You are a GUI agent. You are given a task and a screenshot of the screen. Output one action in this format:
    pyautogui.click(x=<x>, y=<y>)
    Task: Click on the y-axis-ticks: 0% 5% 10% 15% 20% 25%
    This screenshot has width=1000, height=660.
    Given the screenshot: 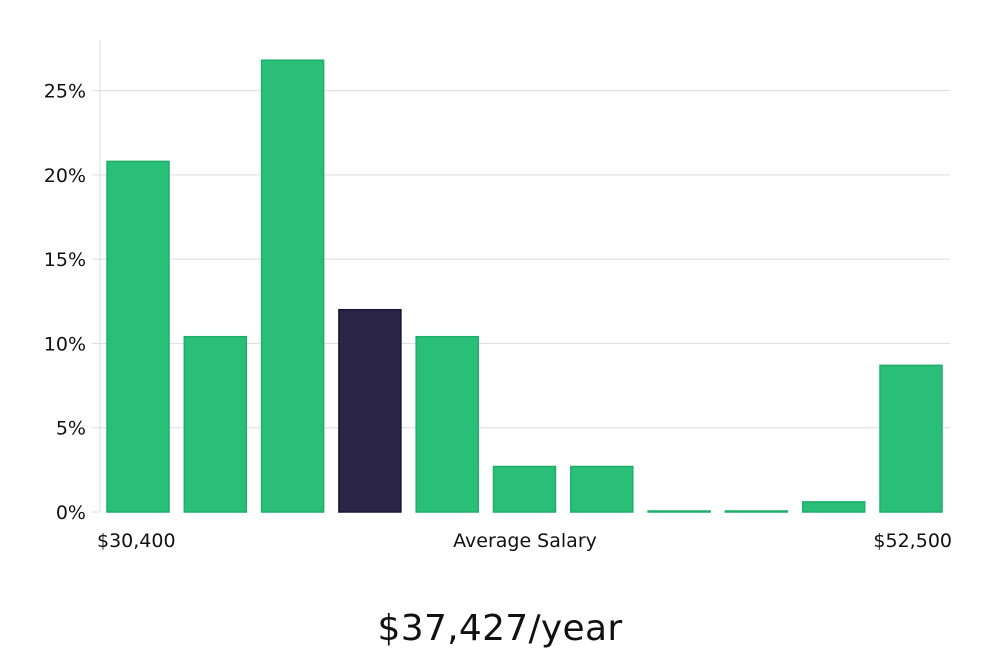 What is the action you would take?
    pyautogui.click(x=72, y=302)
    